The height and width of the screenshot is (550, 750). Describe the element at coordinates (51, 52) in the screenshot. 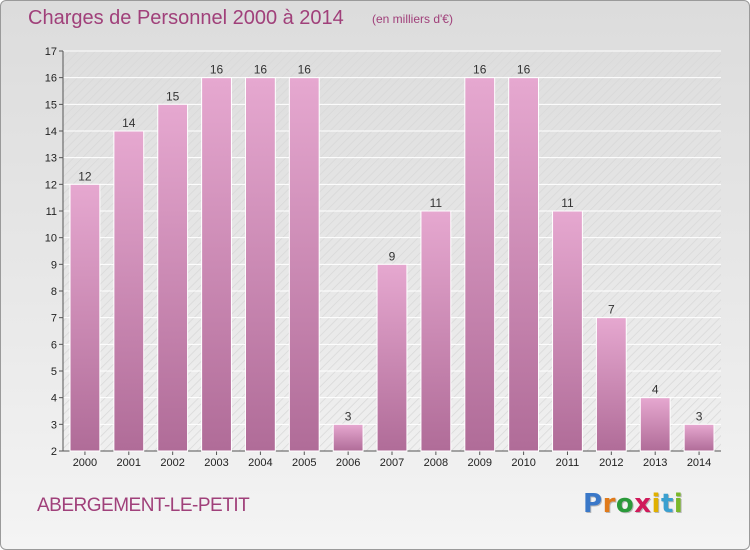

I see `y-tick-label: 17` at that location.